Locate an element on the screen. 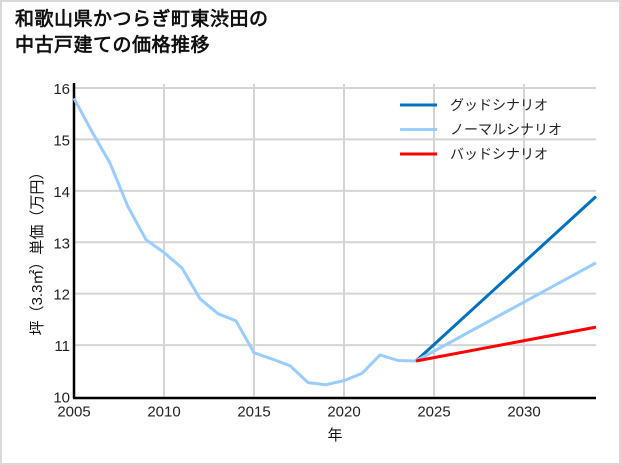 The height and width of the screenshot is (465, 621). y-tick-label: 14 is located at coordinates (61, 192).